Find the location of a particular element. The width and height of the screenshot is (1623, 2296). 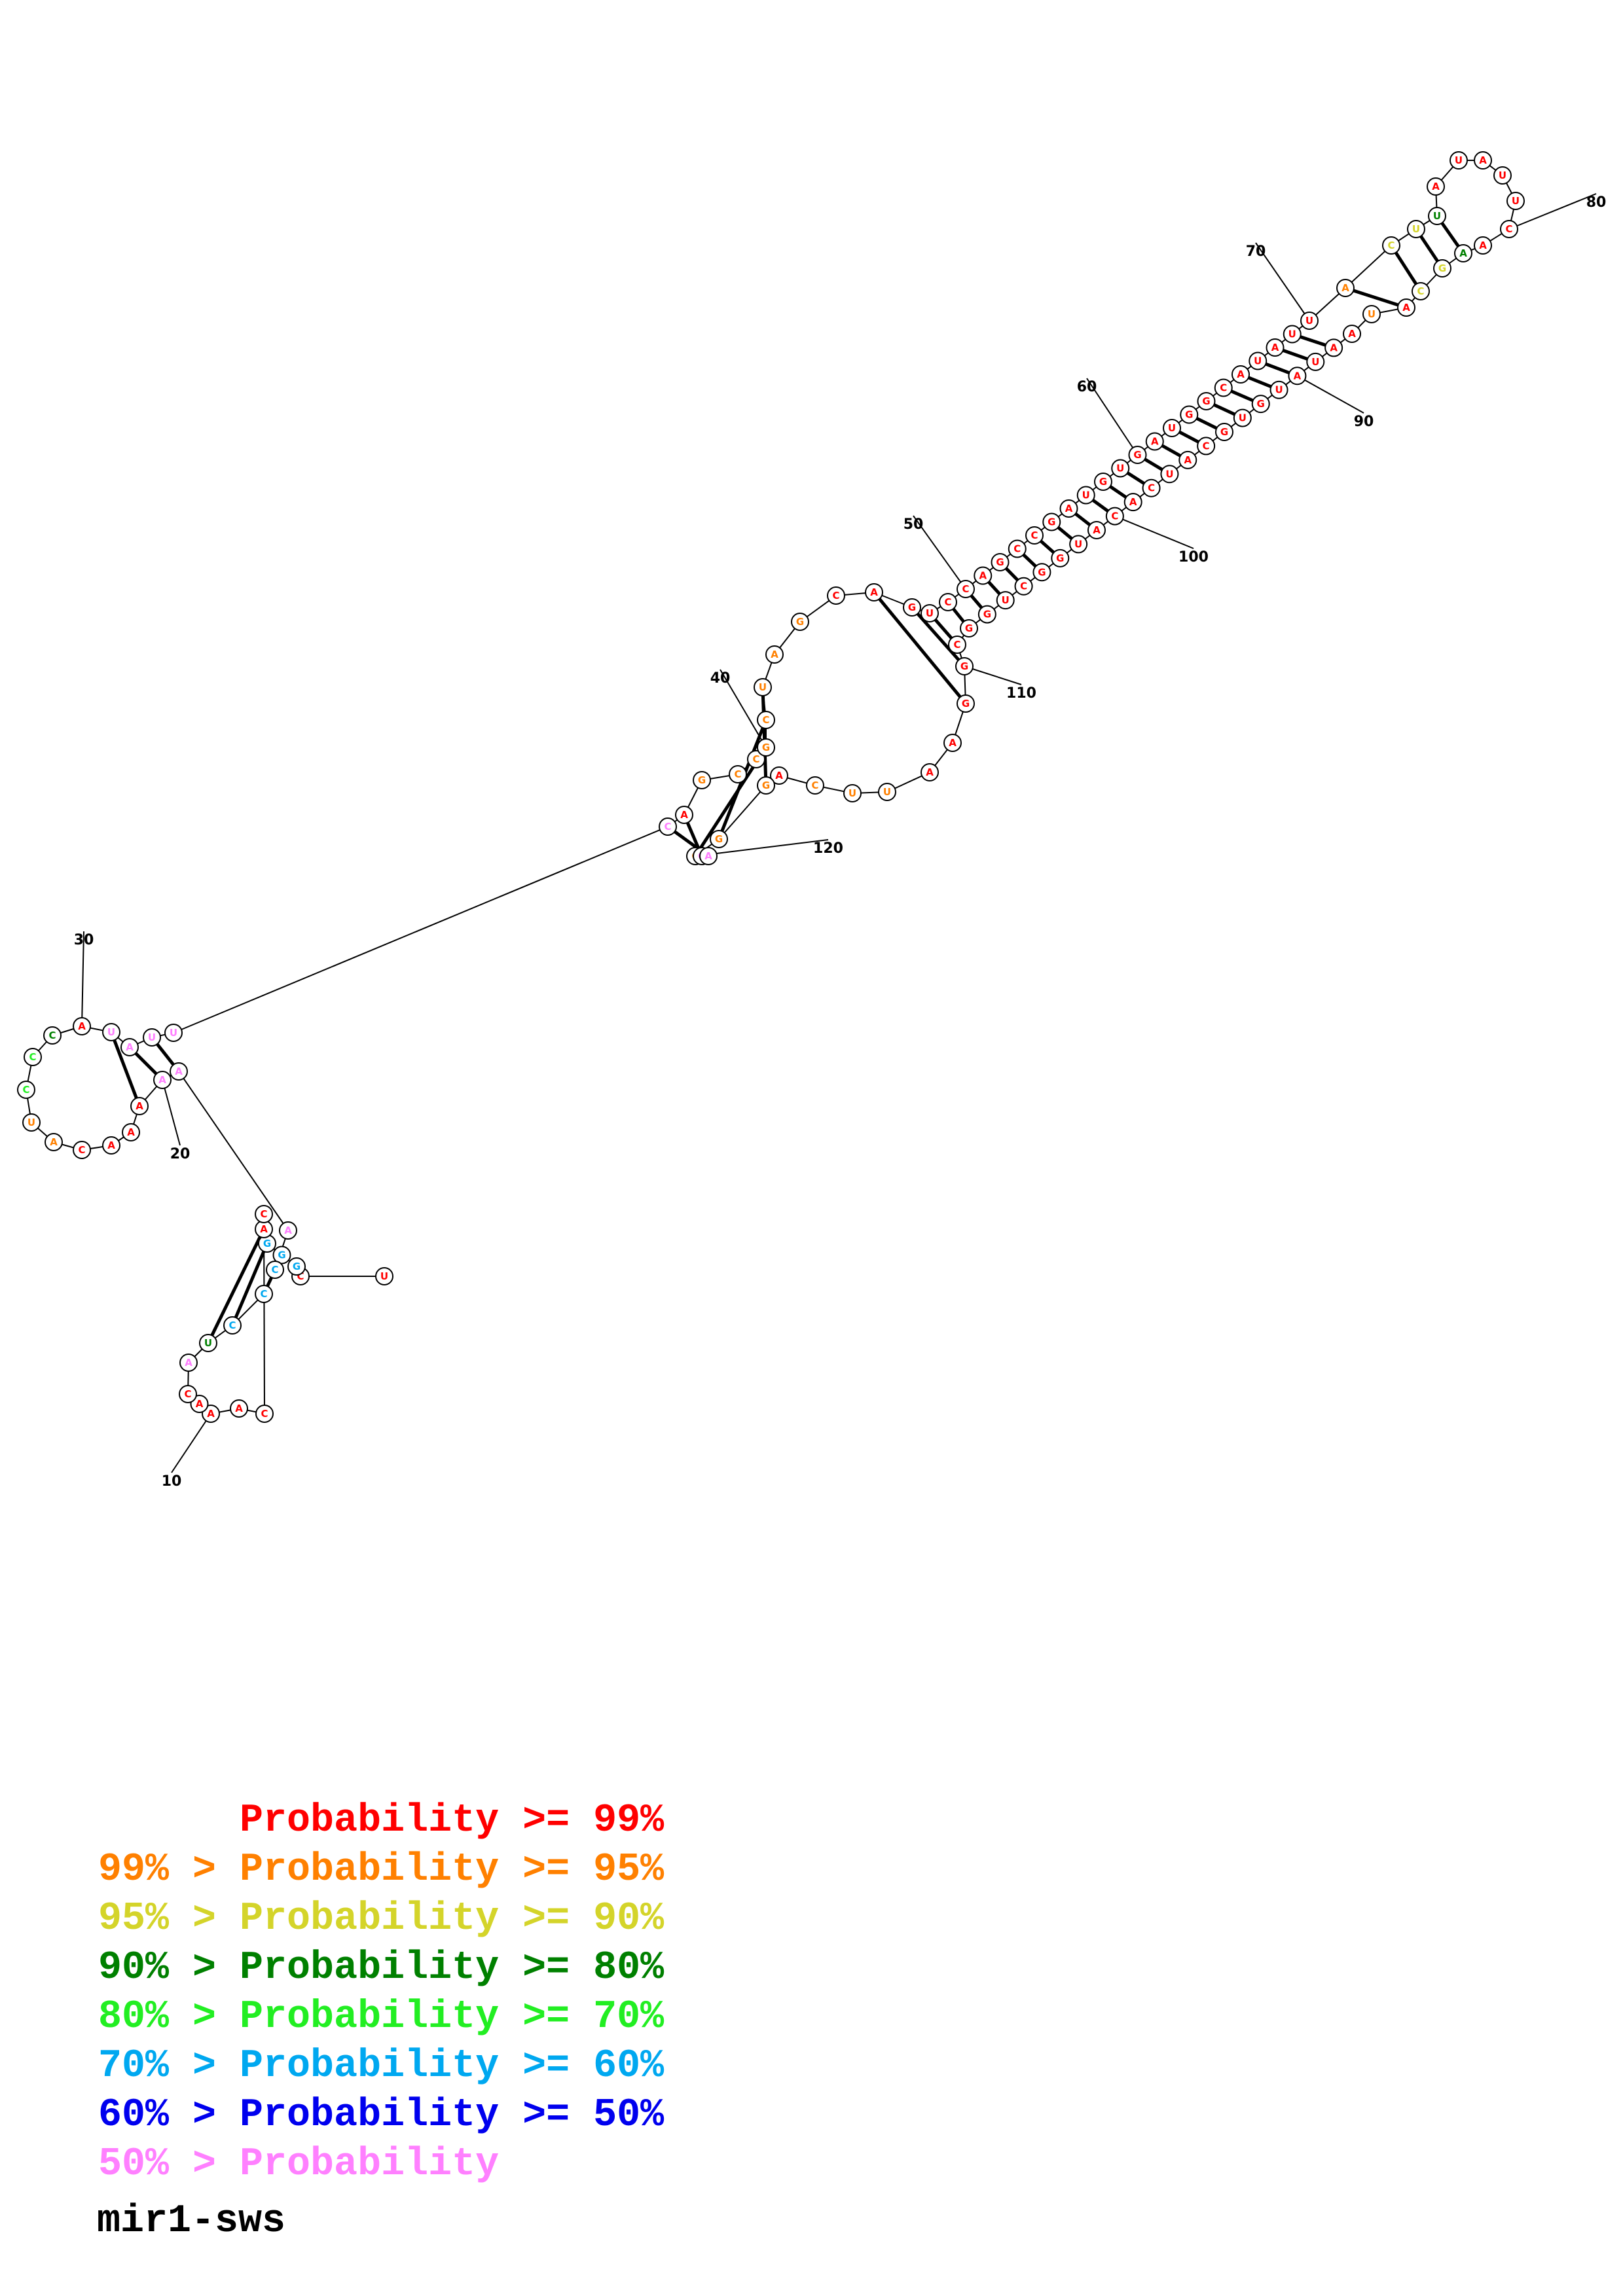

legend-row: 95% > Probability >= 90% is located at coordinates (381, 1919).